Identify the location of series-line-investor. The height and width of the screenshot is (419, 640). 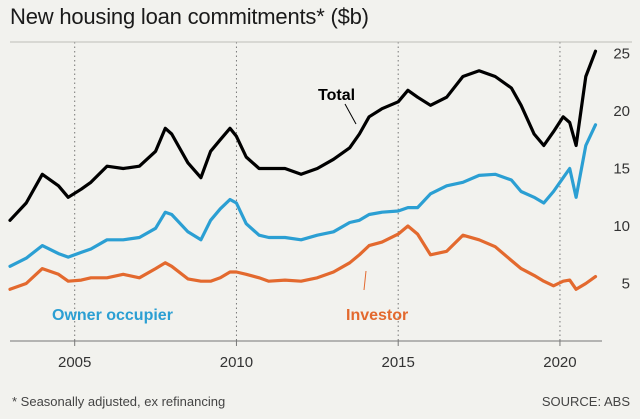
(303, 257).